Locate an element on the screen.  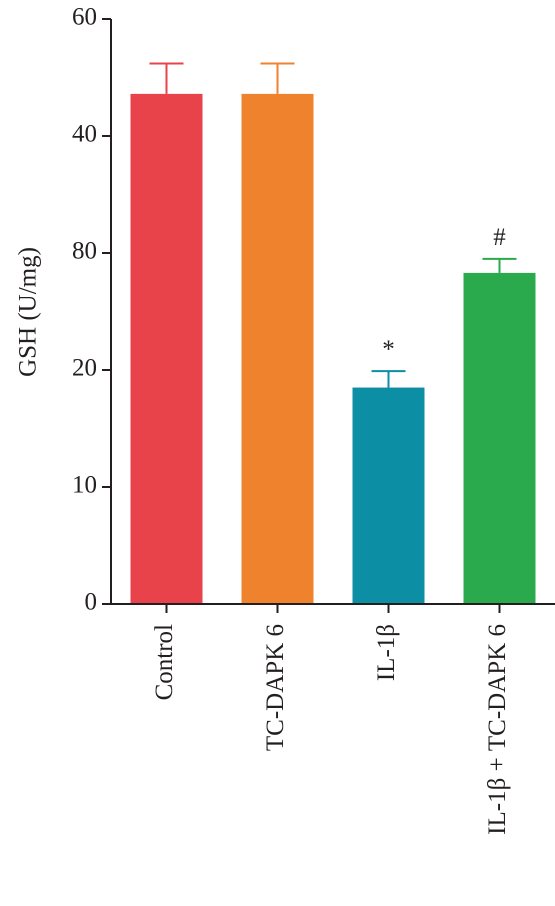
y-tick-label: 0 is located at coordinates (91, 602).